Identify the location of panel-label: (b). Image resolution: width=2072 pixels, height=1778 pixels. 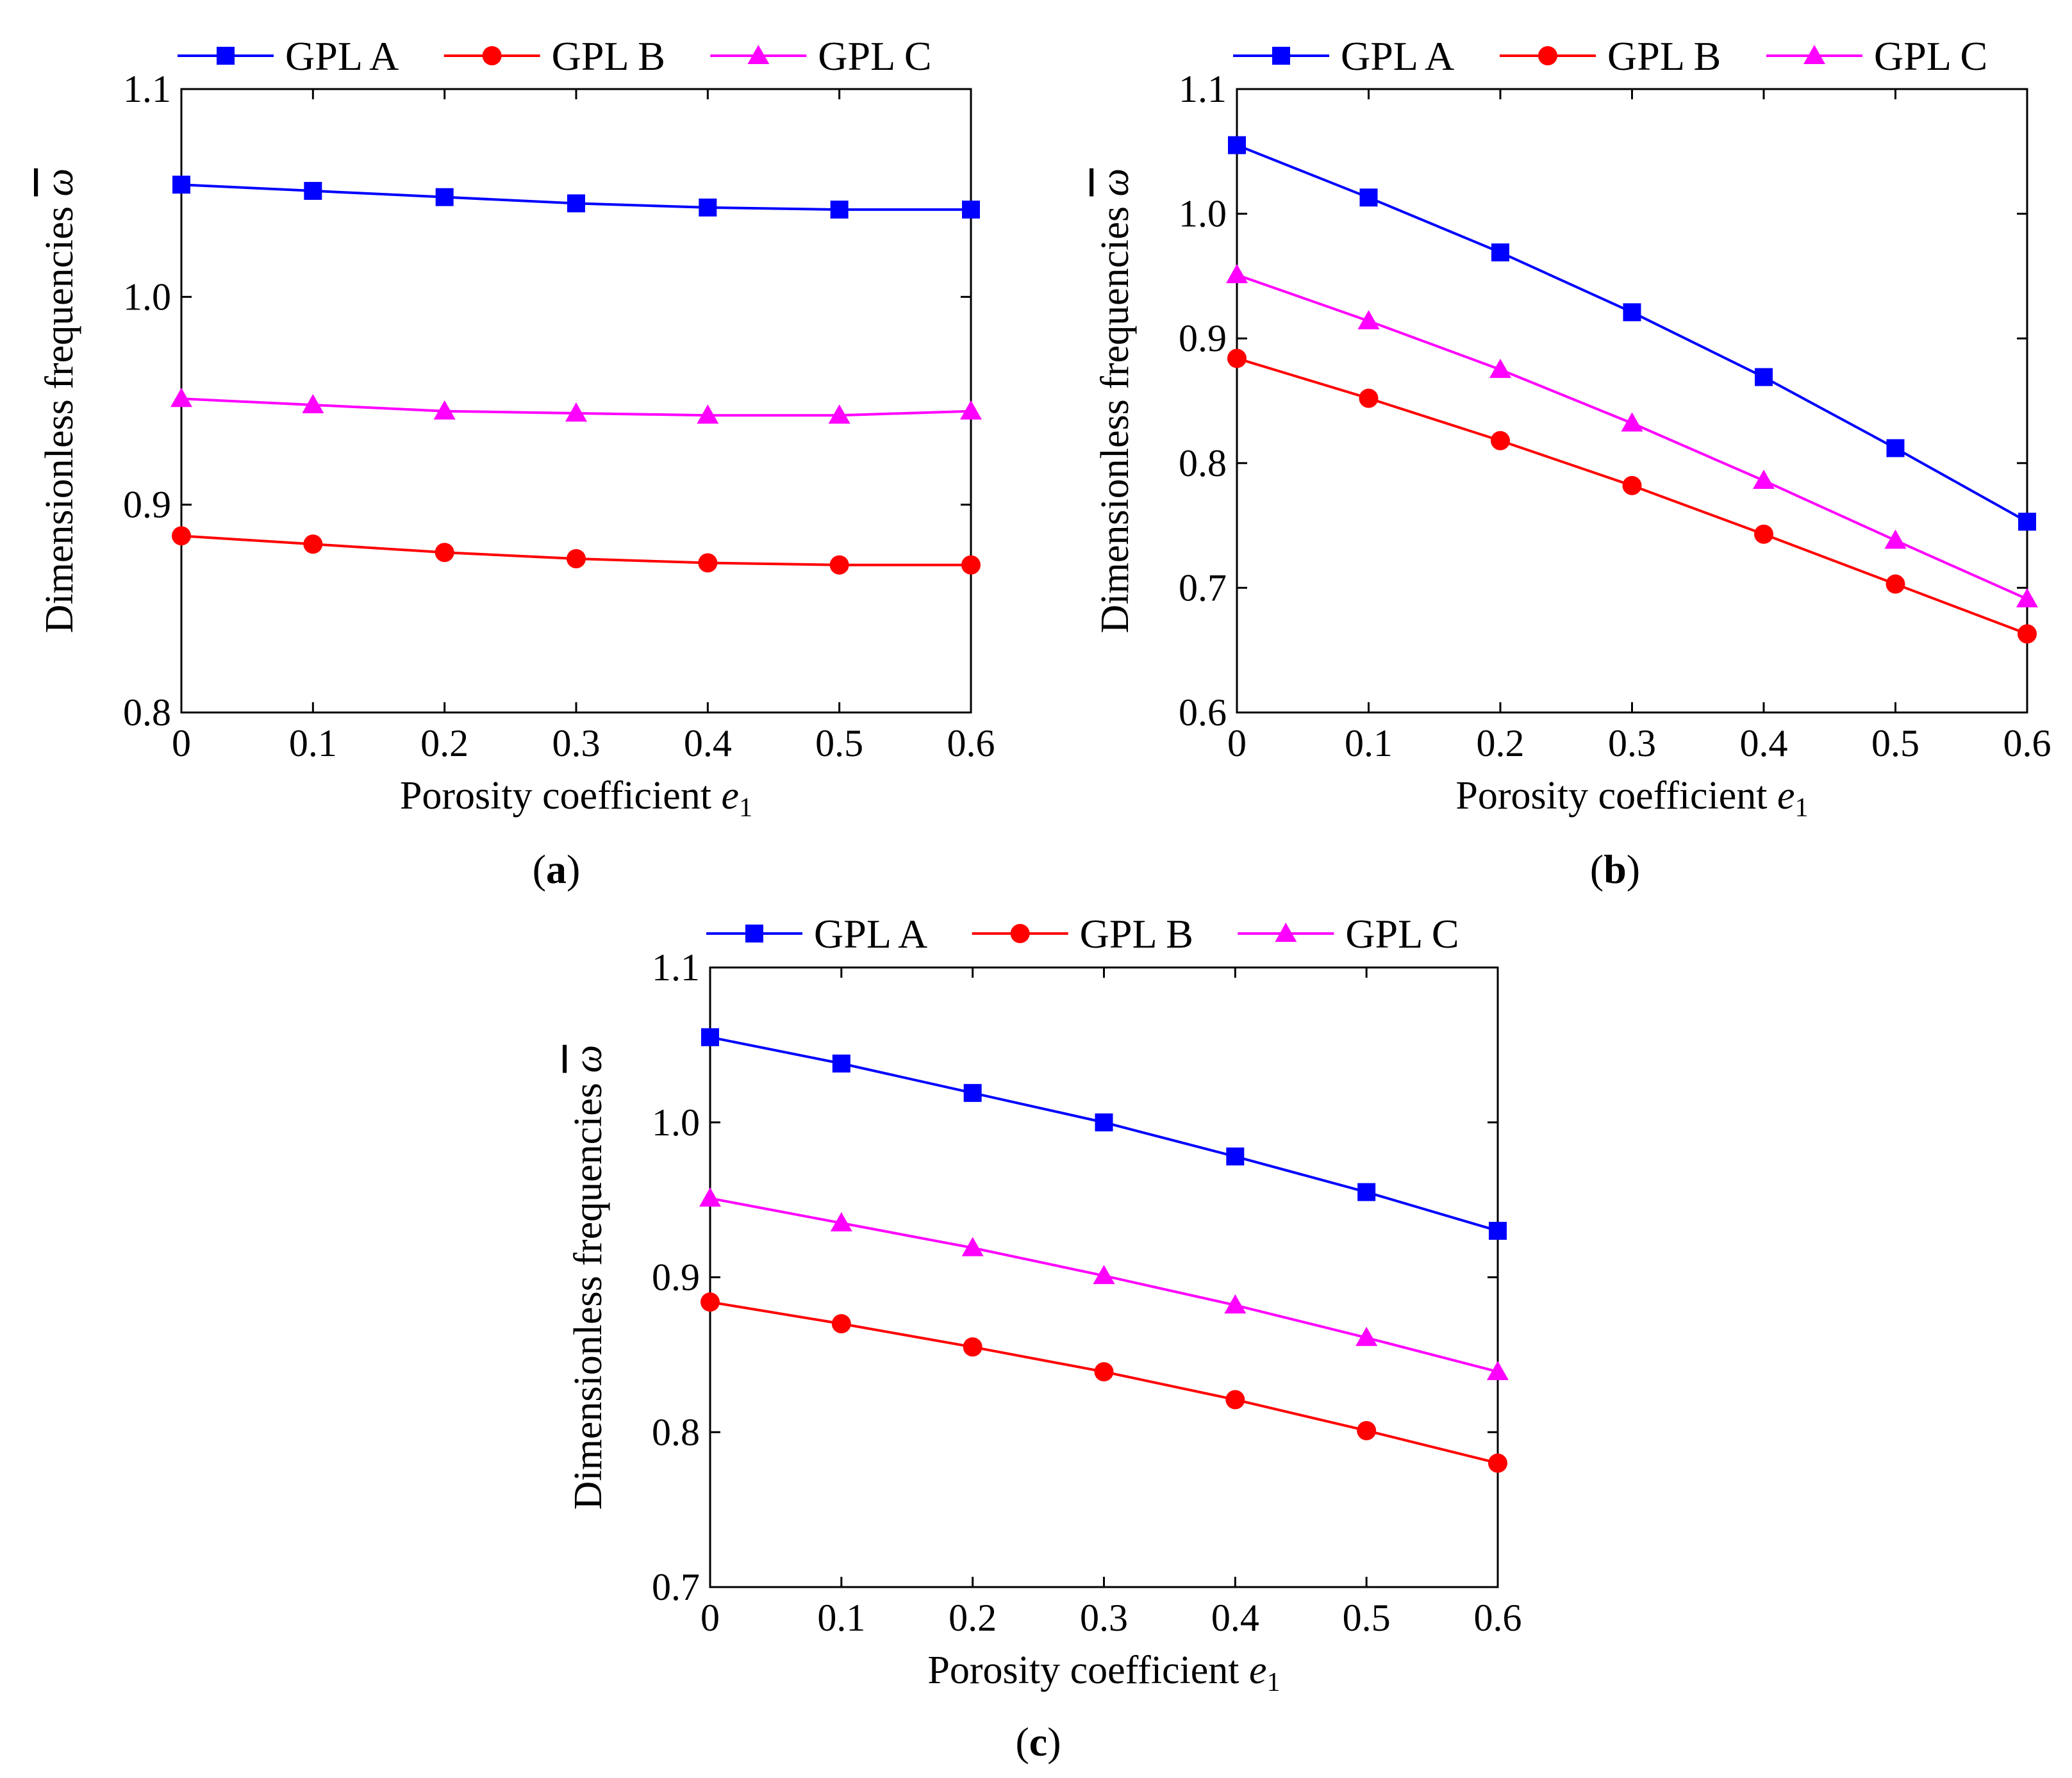
(1615, 869).